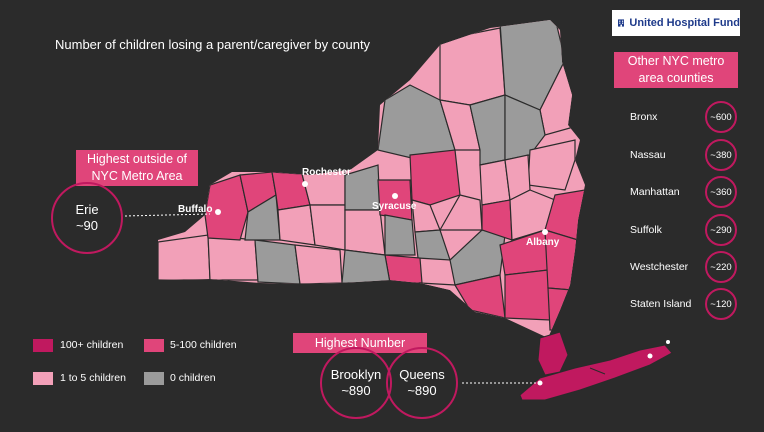 Image resolution: width=764 pixels, height=432 pixels. What do you see at coordinates (395, 196) in the screenshot?
I see `syracuse-dot` at bounding box center [395, 196].